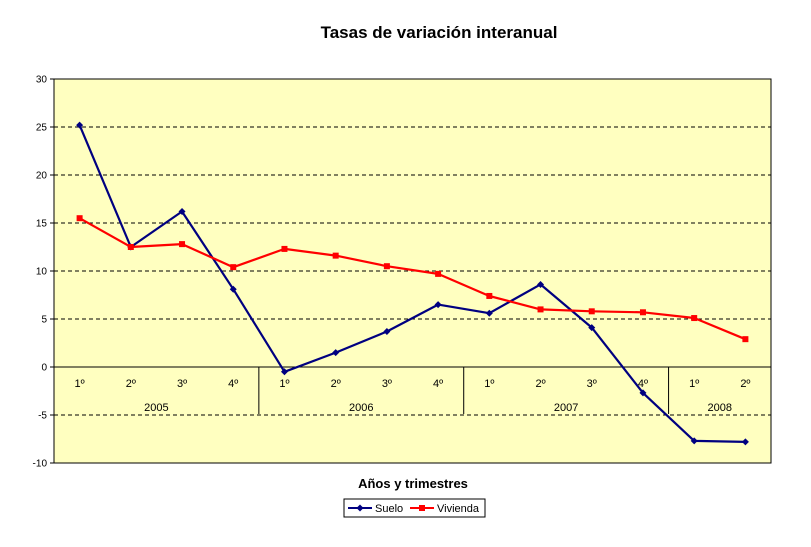  What do you see at coordinates (42, 128) in the screenshot?
I see `y-tick-label: 25` at bounding box center [42, 128].